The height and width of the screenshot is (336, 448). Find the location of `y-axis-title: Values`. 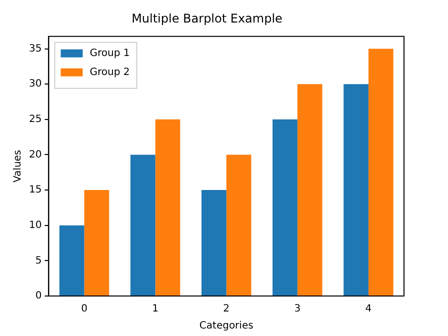

y-axis-title: Values is located at coordinates (18, 166).